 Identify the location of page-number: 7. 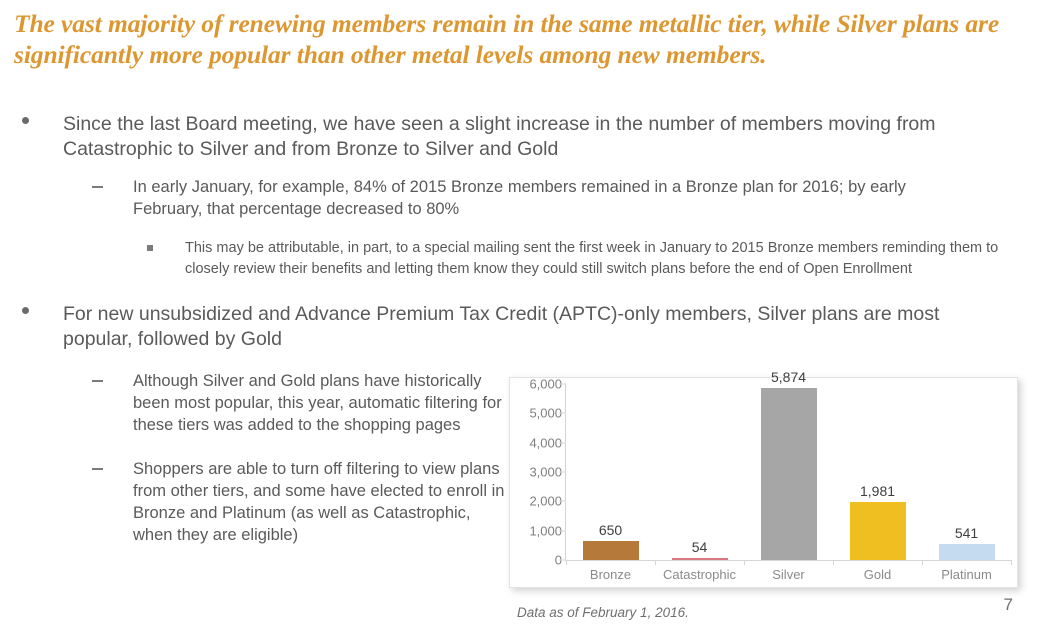
(1008, 604).